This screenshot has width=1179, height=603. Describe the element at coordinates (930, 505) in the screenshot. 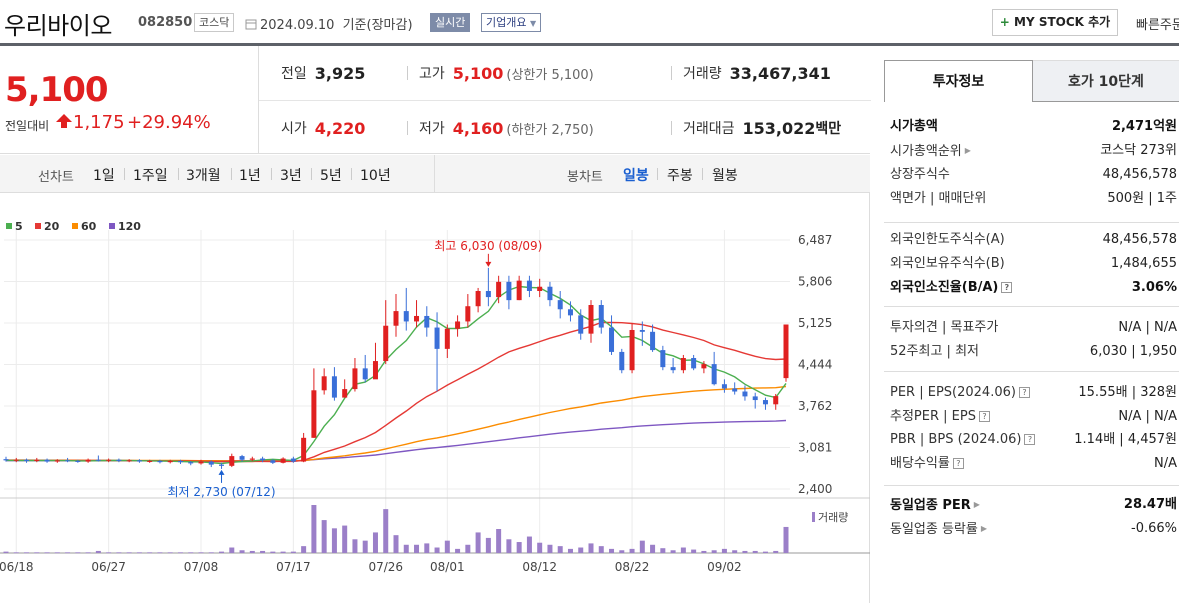

I see `industry-per-label: 동일업종 PER` at that location.